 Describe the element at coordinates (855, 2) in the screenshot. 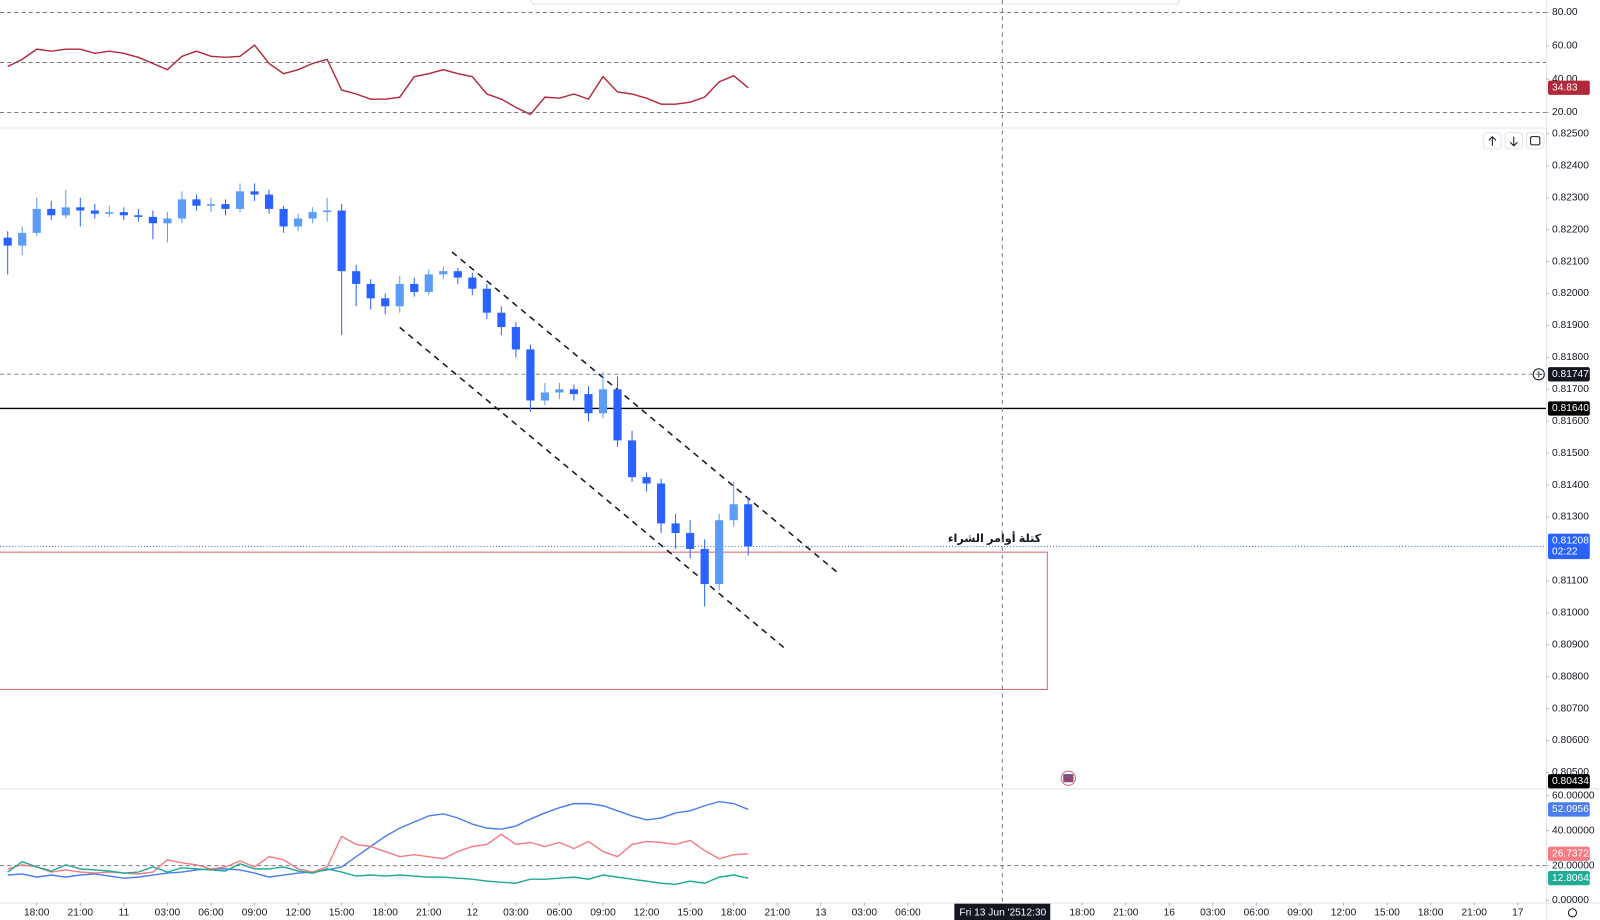

I see `toolbar-edge` at that location.